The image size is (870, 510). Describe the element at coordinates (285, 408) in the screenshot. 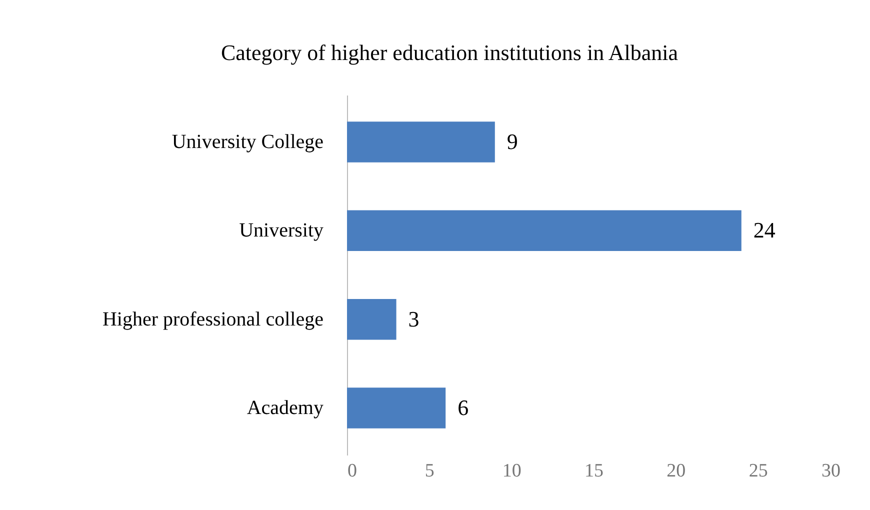

I see `y-tick-label: Academy` at that location.